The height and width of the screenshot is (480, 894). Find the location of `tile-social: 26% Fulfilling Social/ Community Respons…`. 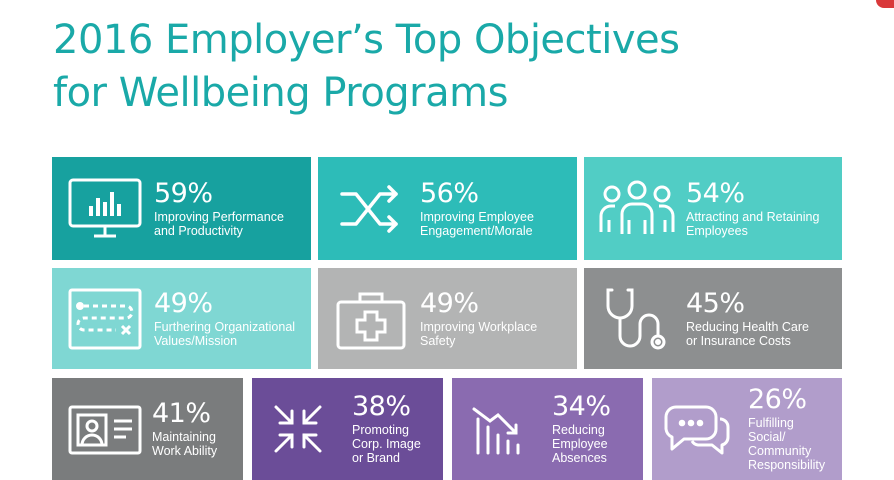

tile-social: 26% Fulfilling Social/ Community Respons… is located at coordinates (747, 429).